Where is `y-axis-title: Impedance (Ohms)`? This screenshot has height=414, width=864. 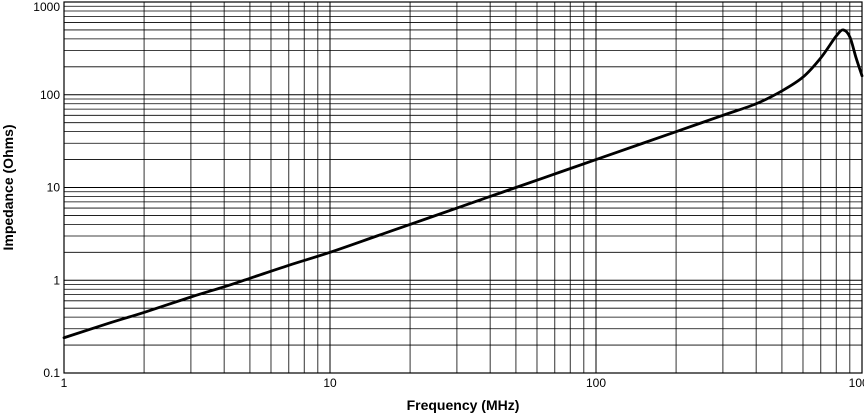 y-axis-title: Impedance (Ohms) is located at coordinates (8, 187).